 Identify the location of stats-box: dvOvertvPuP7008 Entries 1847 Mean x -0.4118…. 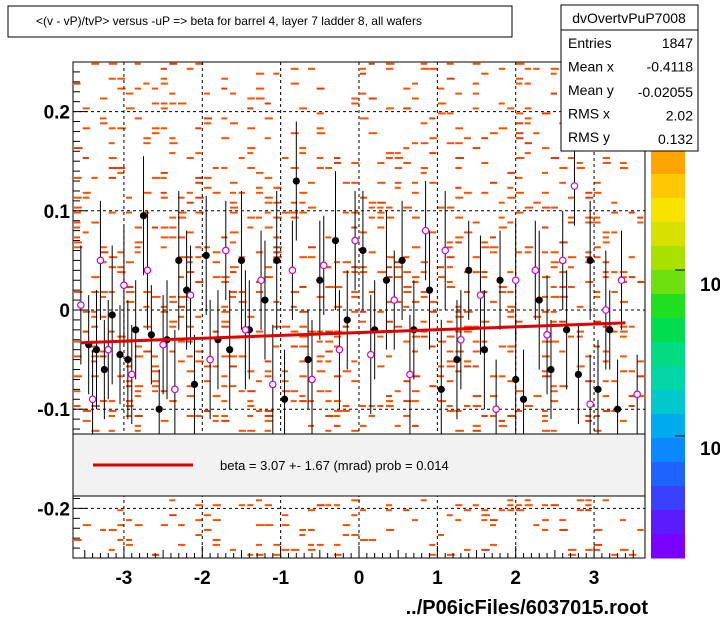
(629, 78).